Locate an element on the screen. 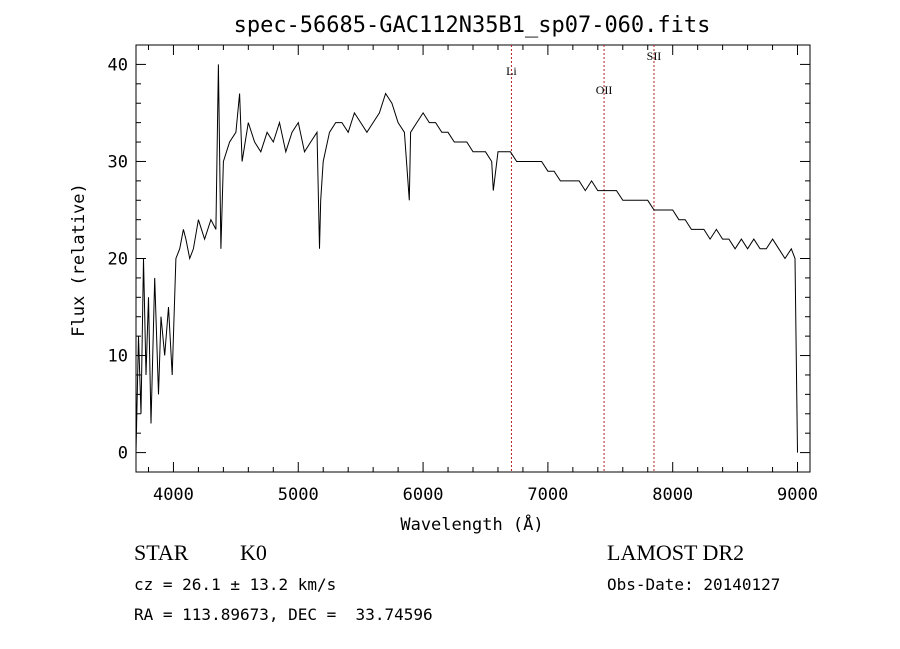 The height and width of the screenshot is (649, 900). coordinates: RA = 113.89673, DEC = 33.74596 is located at coordinates (283, 614).